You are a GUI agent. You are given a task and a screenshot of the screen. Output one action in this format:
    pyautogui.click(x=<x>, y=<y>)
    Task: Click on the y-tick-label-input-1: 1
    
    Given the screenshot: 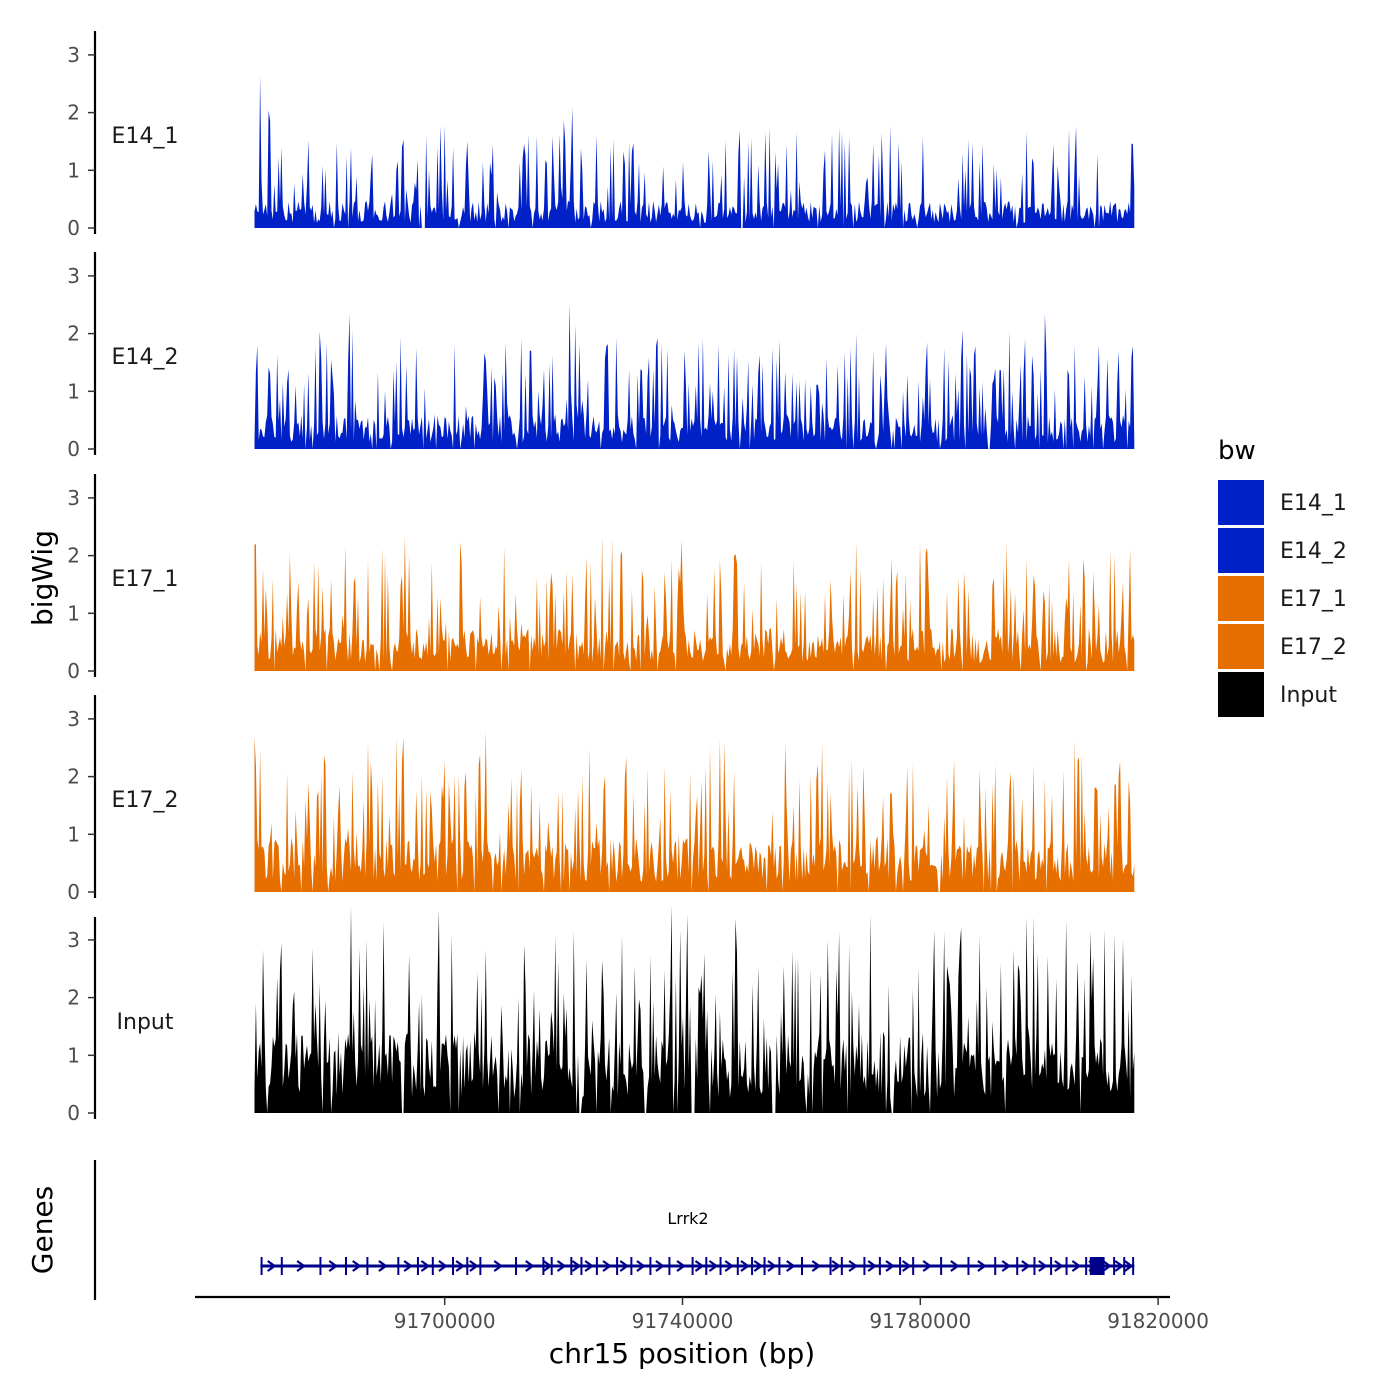 What is the action you would take?
    pyautogui.click(x=73, y=1055)
    